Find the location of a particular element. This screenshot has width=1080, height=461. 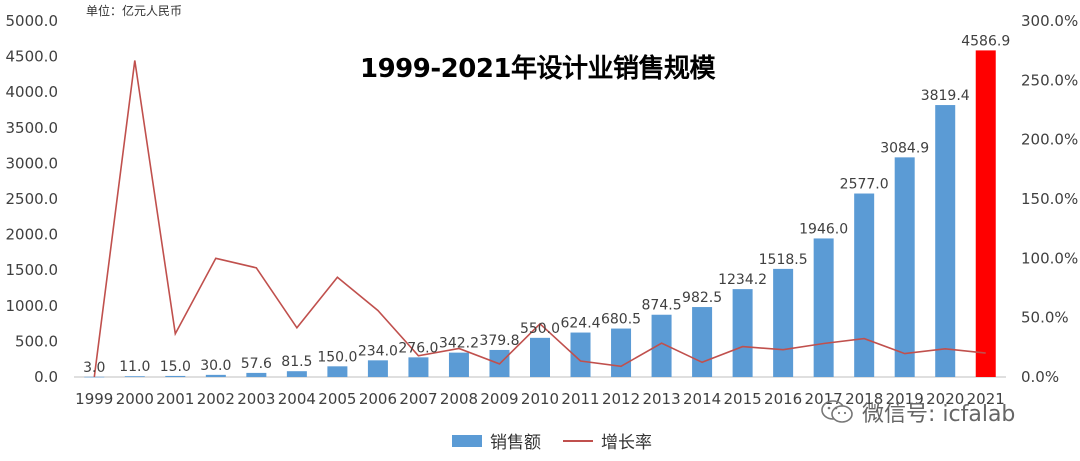

x-tick-label: 2007 is located at coordinates (418, 399).